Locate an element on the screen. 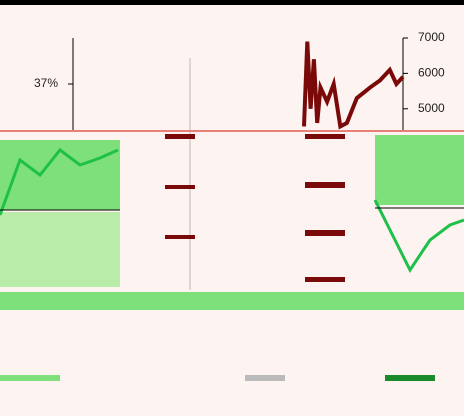 This screenshot has height=416, width=464. series-line is located at coordinates (353, 85).